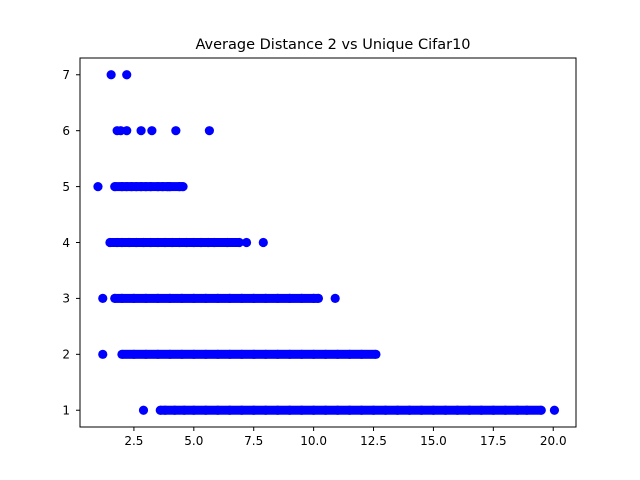 The image size is (640, 480). Describe the element at coordinates (66, 131) in the screenshot. I see `y-tick-label: 6` at that location.